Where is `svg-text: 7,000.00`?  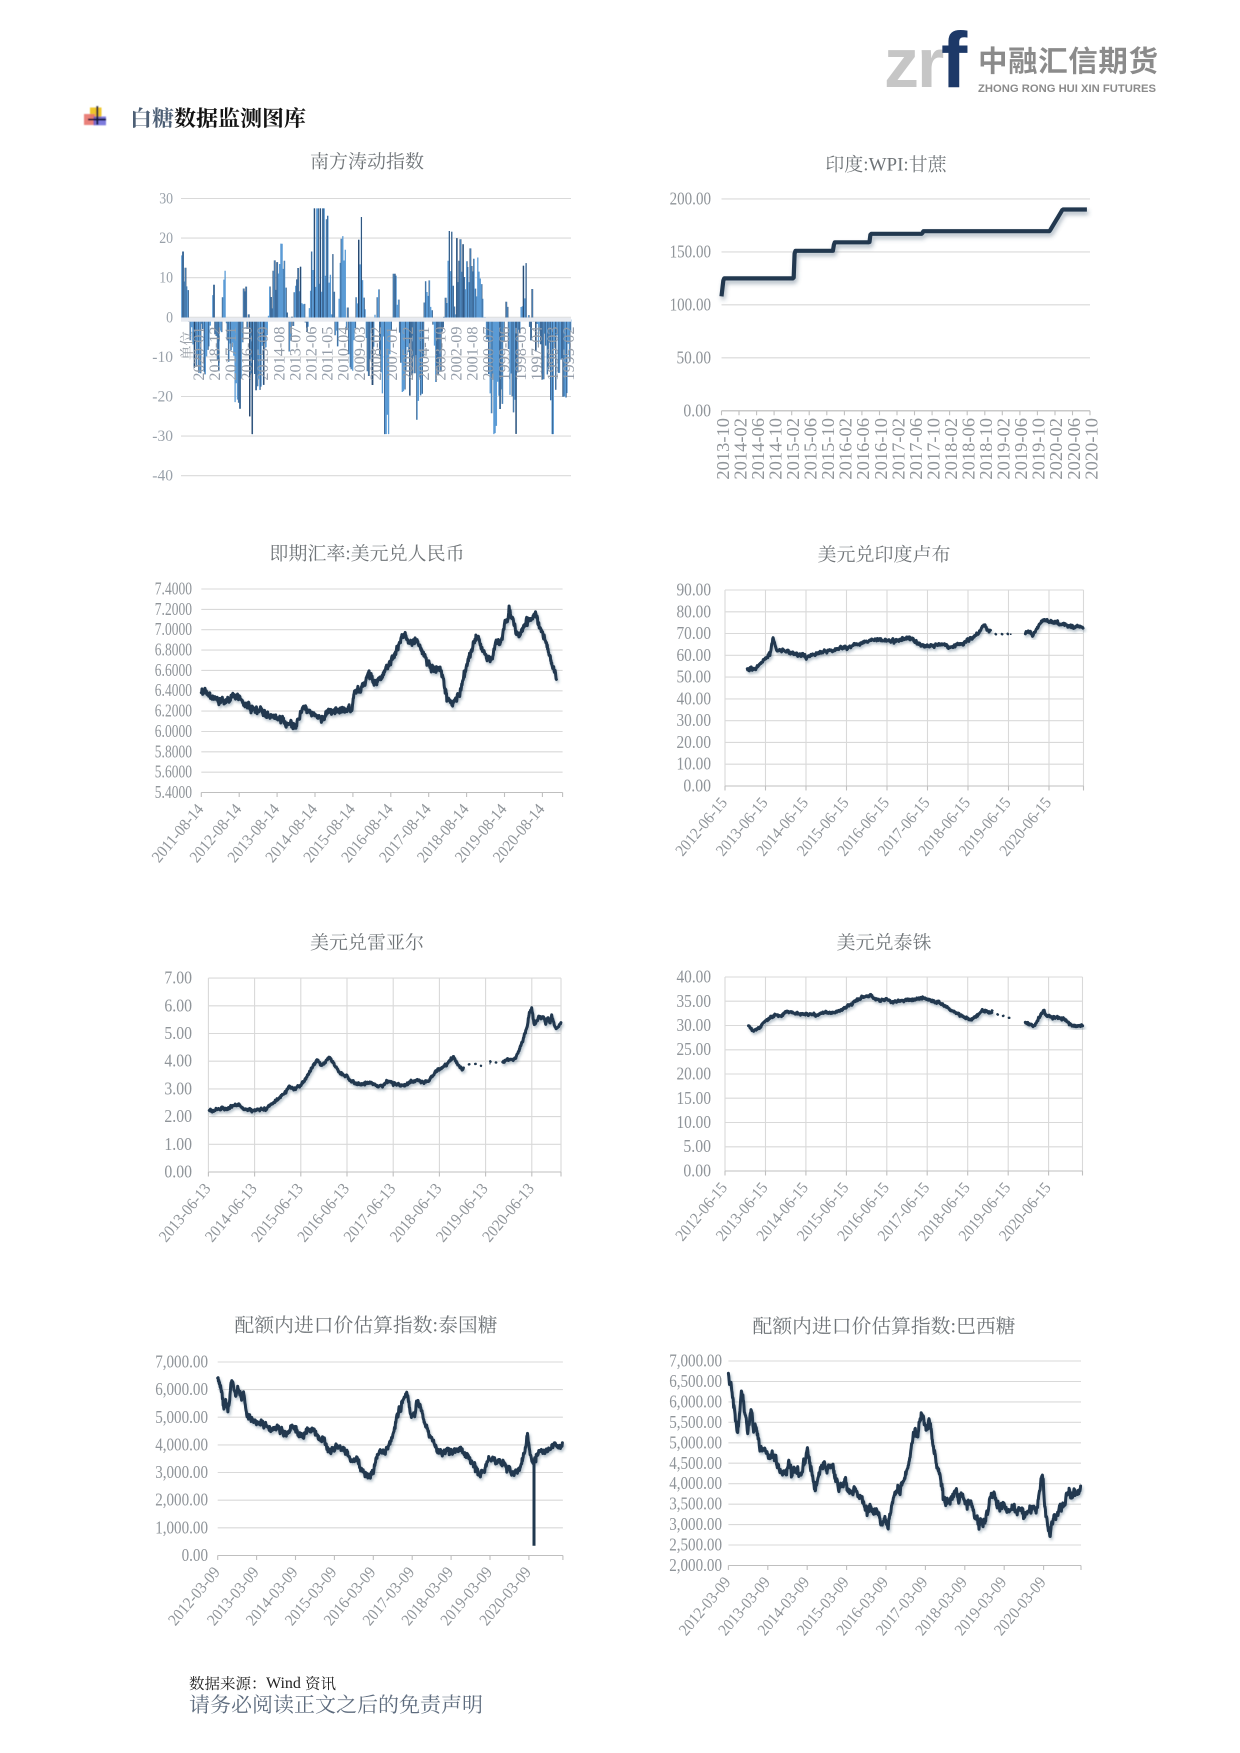 svg-text: 7,000.00 is located at coordinates (695, 1361).